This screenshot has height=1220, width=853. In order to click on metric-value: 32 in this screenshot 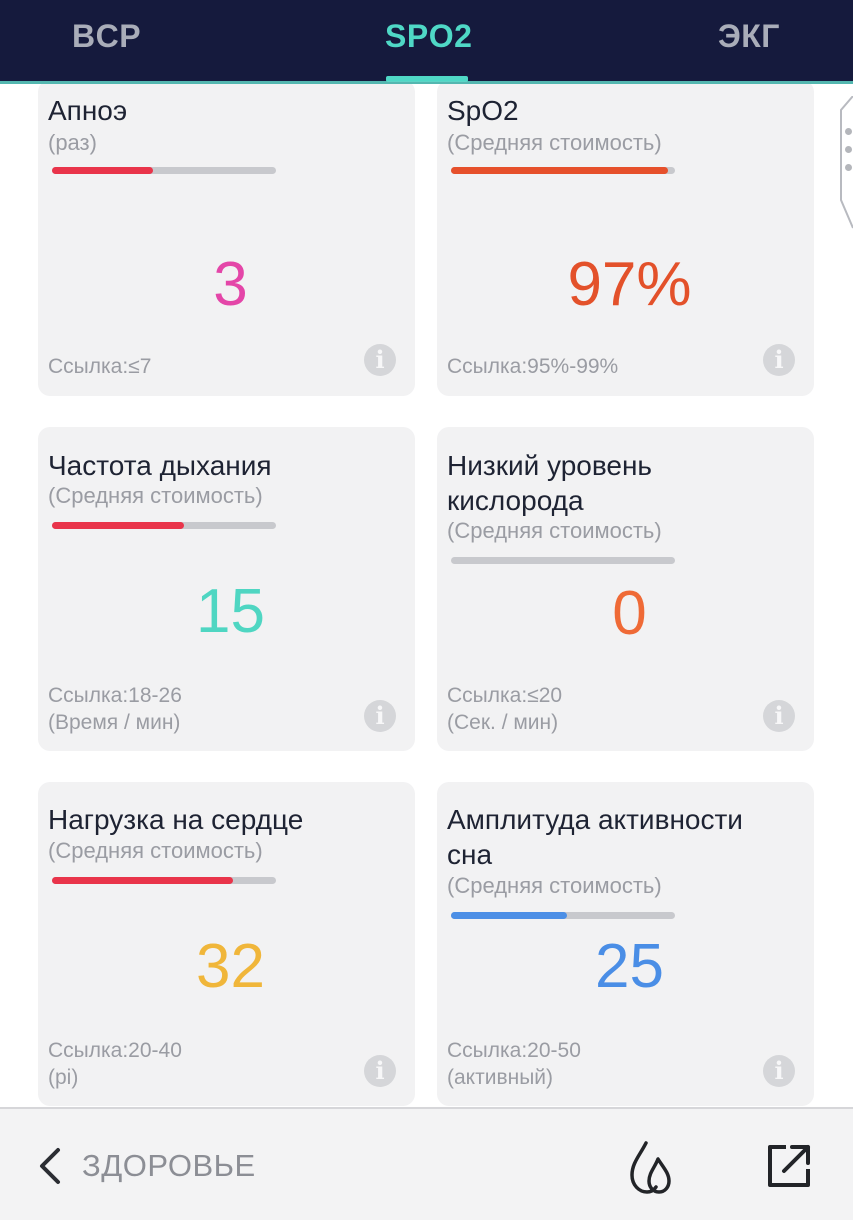, I will do `click(230, 966)`.